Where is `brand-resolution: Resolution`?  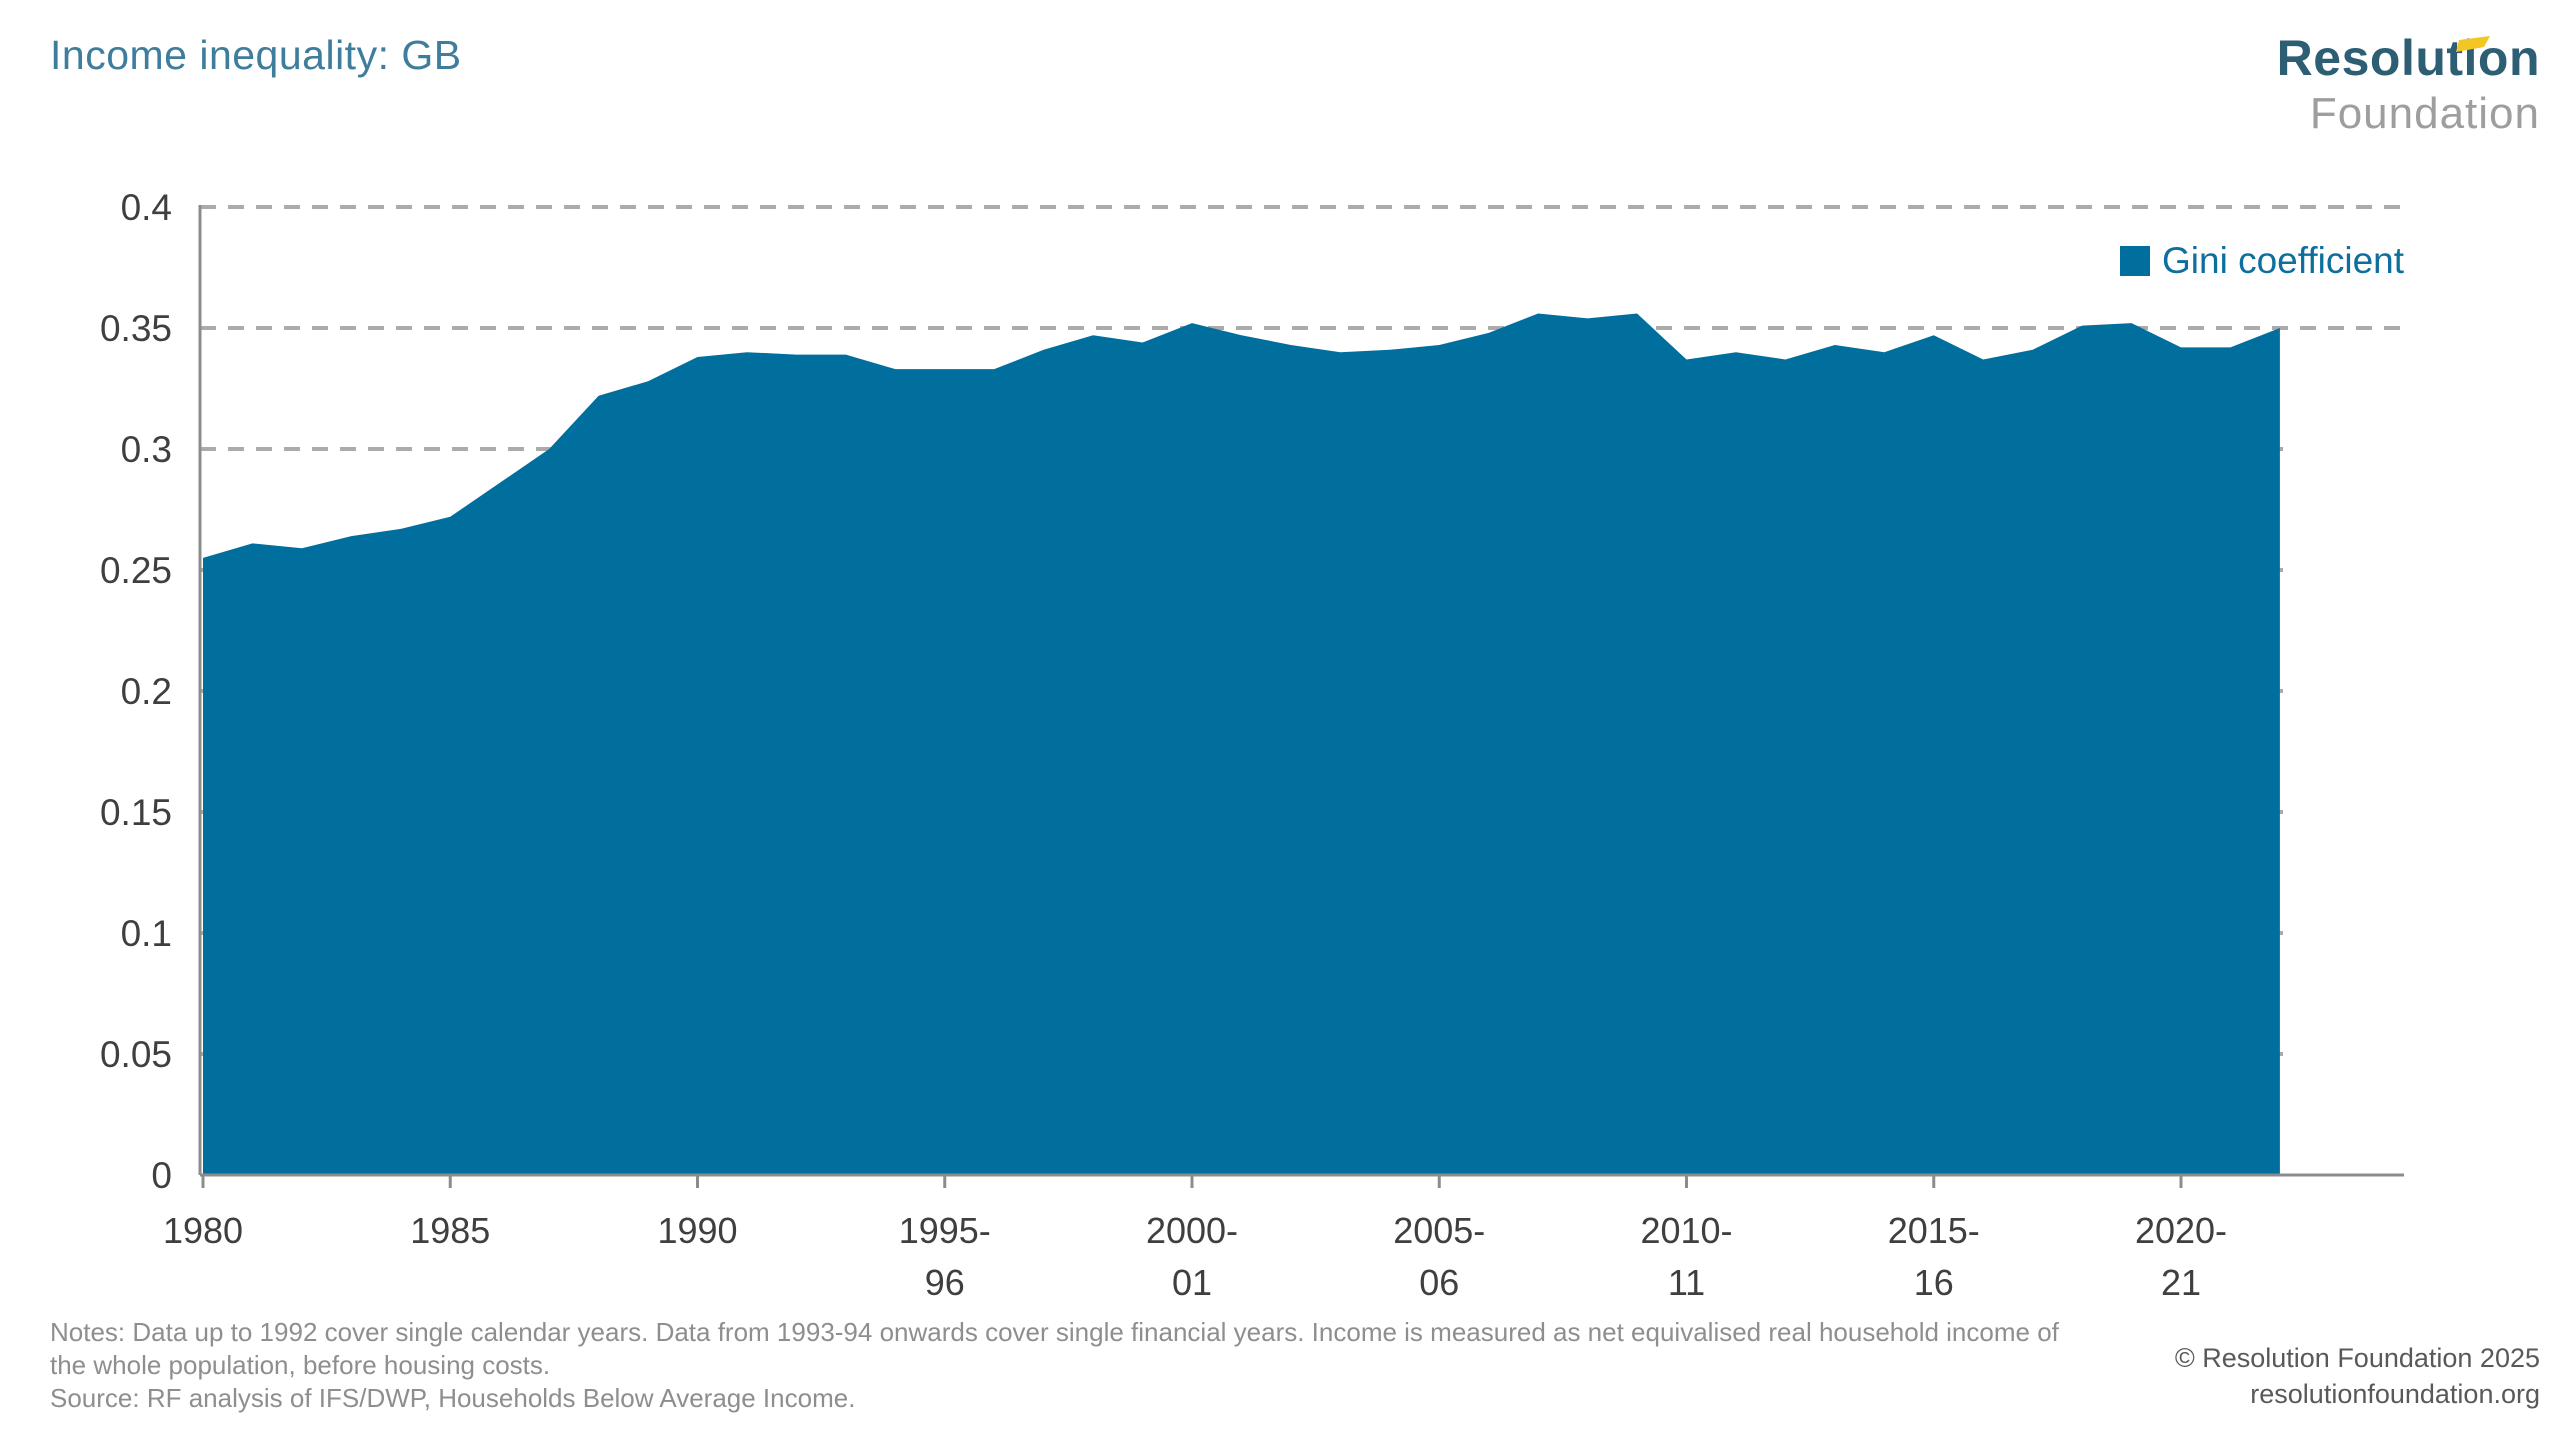 brand-resolution: Resolution is located at coordinates (2408, 58).